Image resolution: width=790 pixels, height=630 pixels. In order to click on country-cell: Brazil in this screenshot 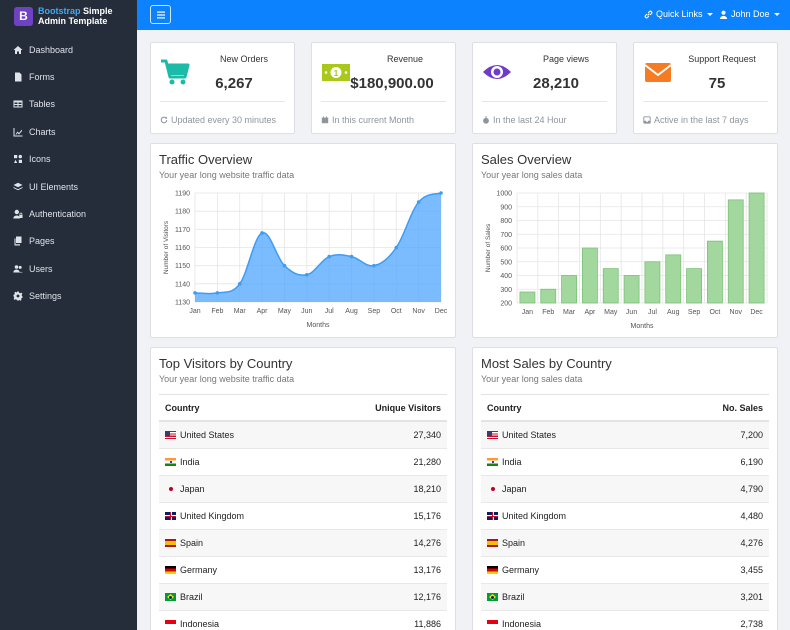, I will do `click(184, 597)`.